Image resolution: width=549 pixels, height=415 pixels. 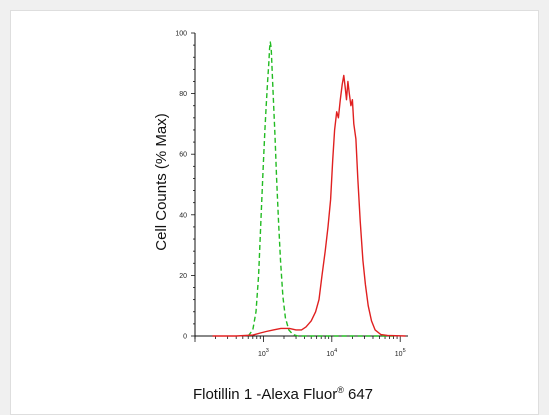 What do you see at coordinates (183, 155) in the screenshot?
I see `y-tick-label: 60` at bounding box center [183, 155].